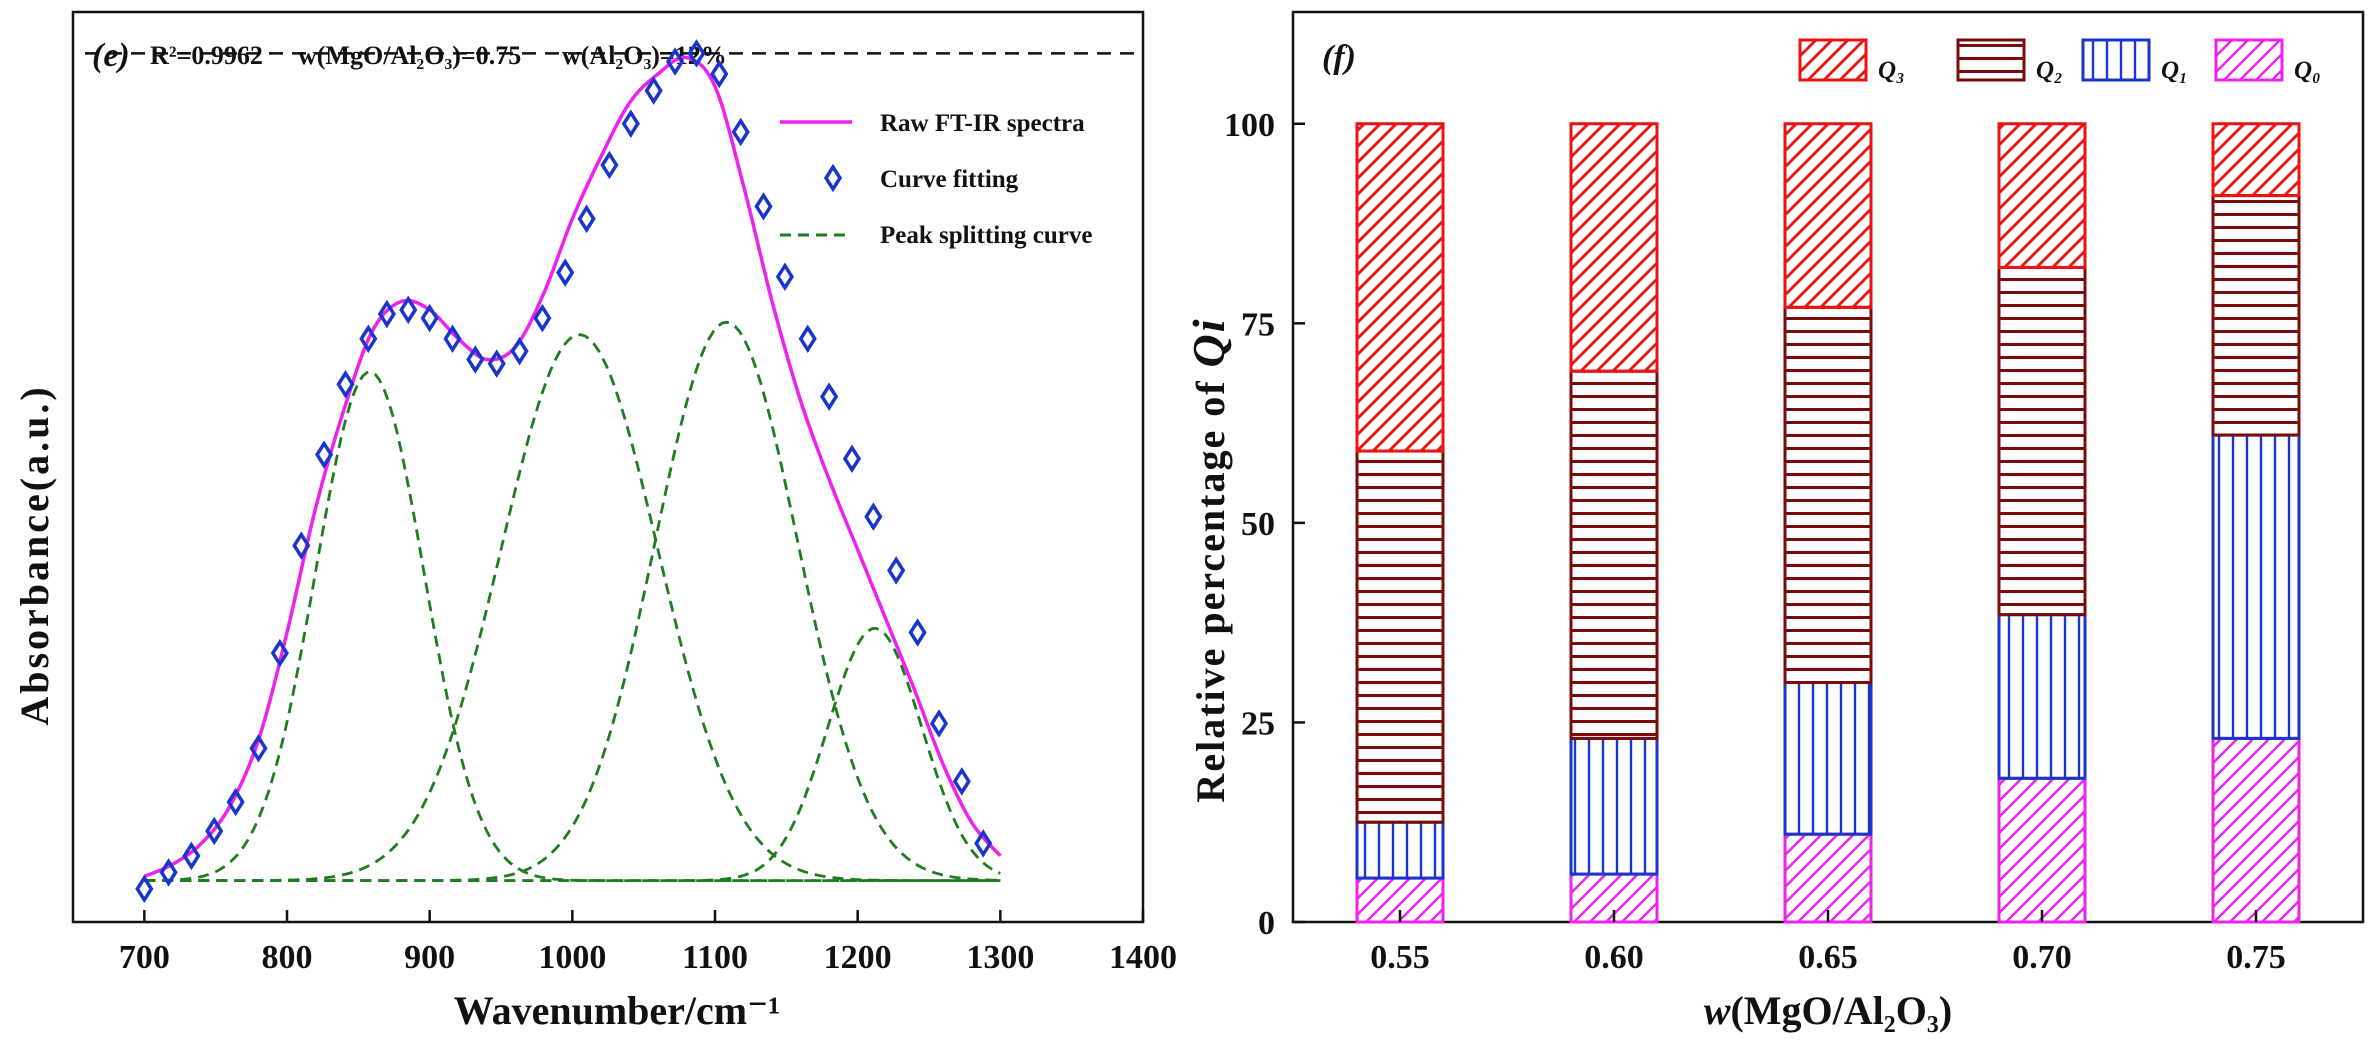  I want to click on panel-e-y-axis-title: Absorbance(a.u.), so click(34, 554).